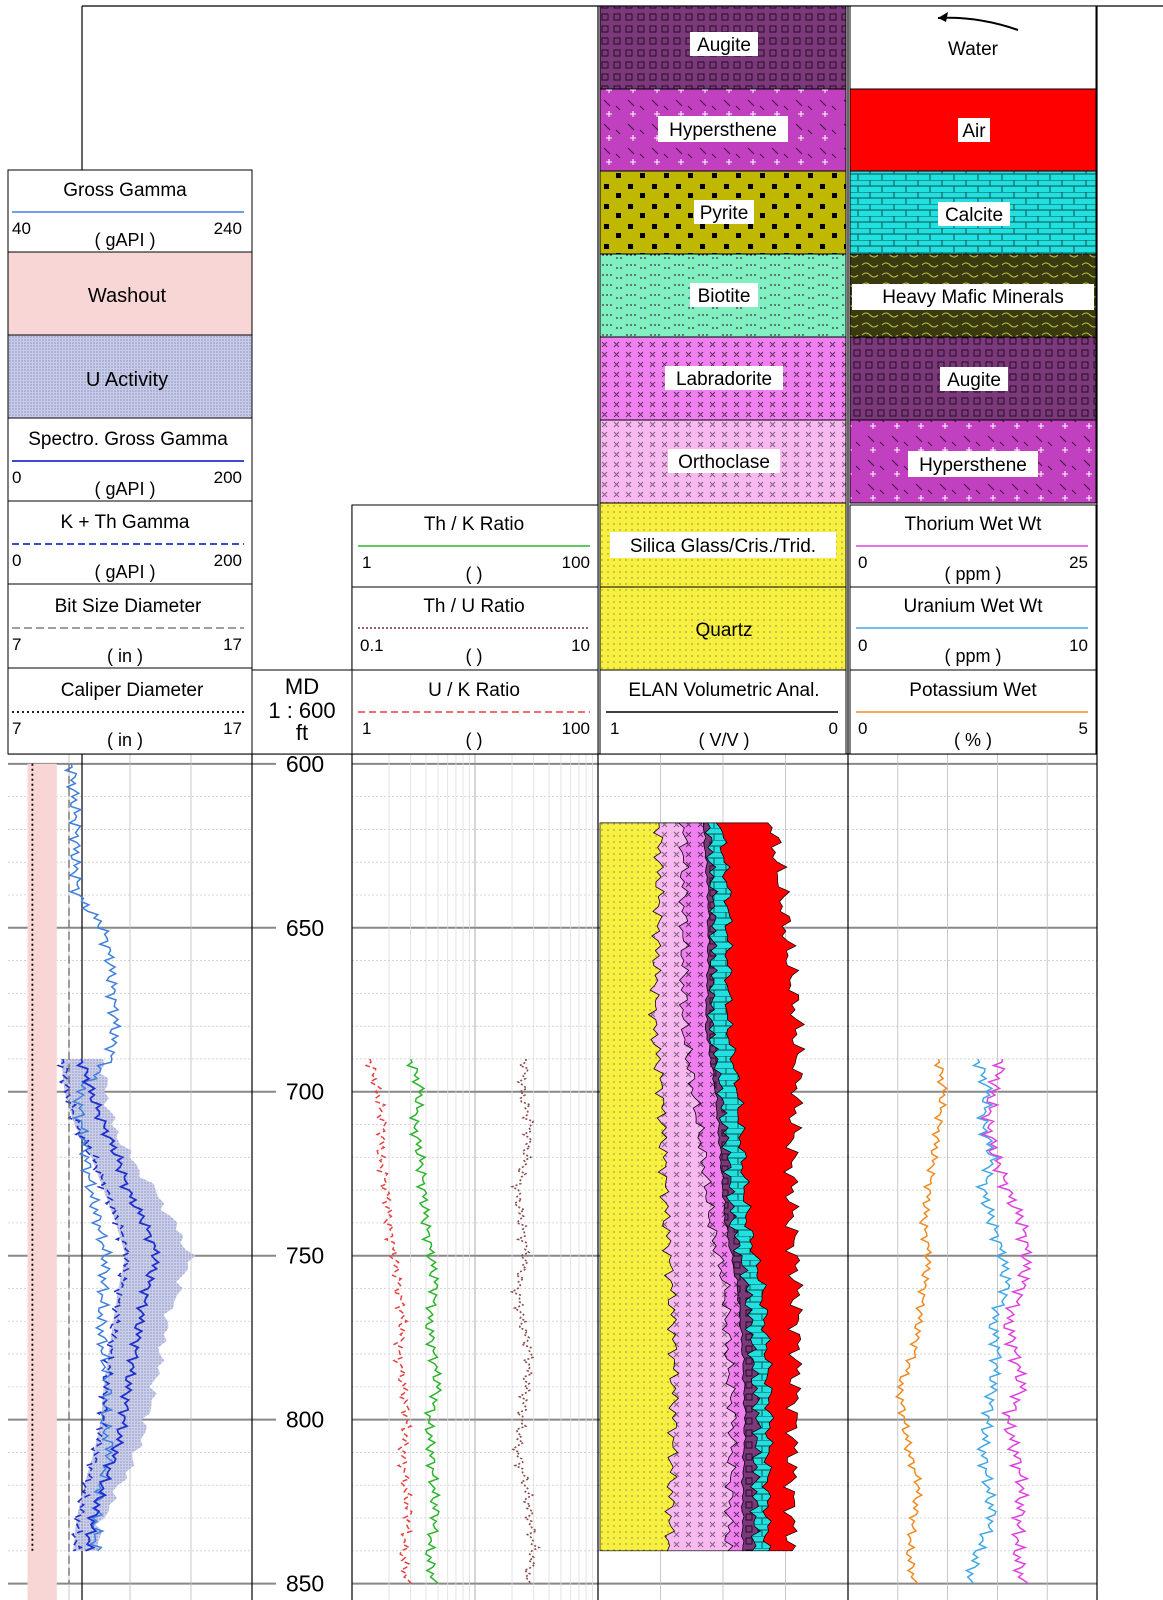 The image size is (1163, 1600). What do you see at coordinates (228, 477) in the screenshot?
I see `spectro-gamma-right: 200` at bounding box center [228, 477].